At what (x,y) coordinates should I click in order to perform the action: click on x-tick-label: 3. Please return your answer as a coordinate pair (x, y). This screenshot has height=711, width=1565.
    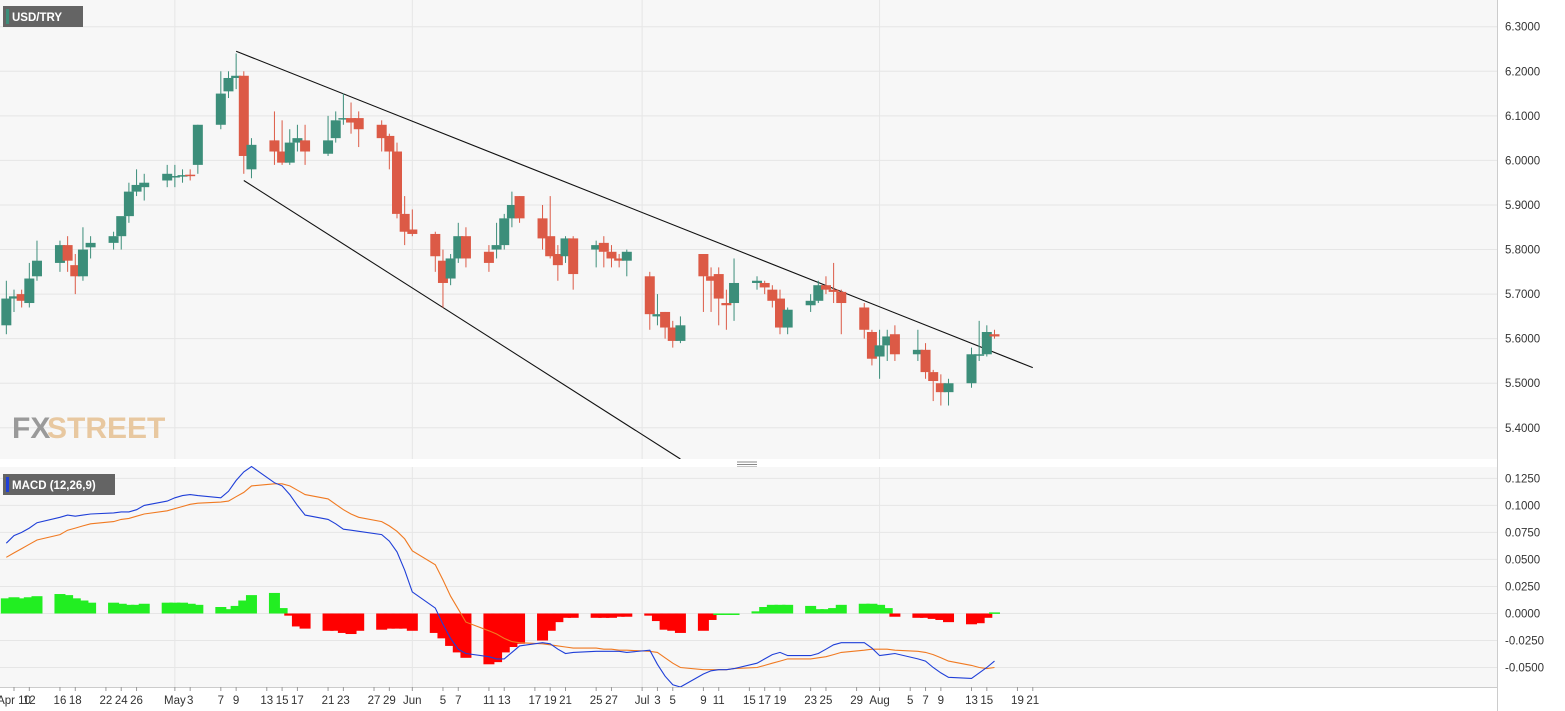
    Looking at the image, I should click on (190, 701).